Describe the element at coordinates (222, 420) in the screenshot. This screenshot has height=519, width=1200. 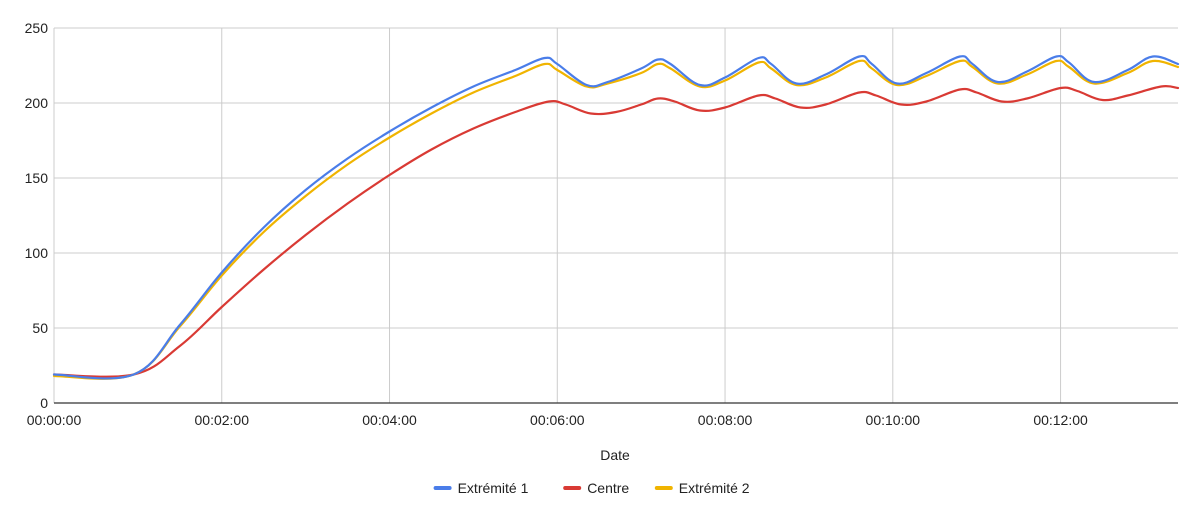
I see `x-tick-label: 00:02:00` at that location.